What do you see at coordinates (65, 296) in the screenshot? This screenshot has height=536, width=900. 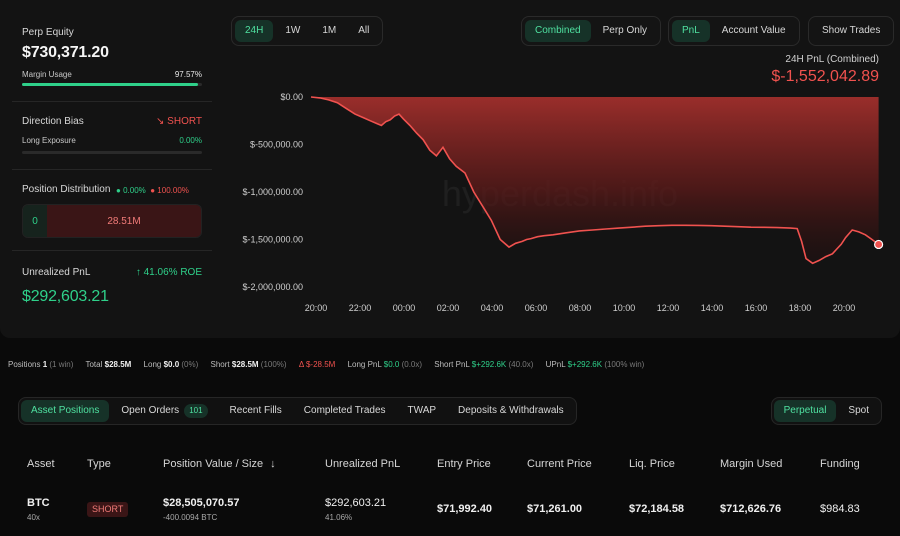 I see `unrealized-pnl-value: $292,603.21` at bounding box center [65, 296].